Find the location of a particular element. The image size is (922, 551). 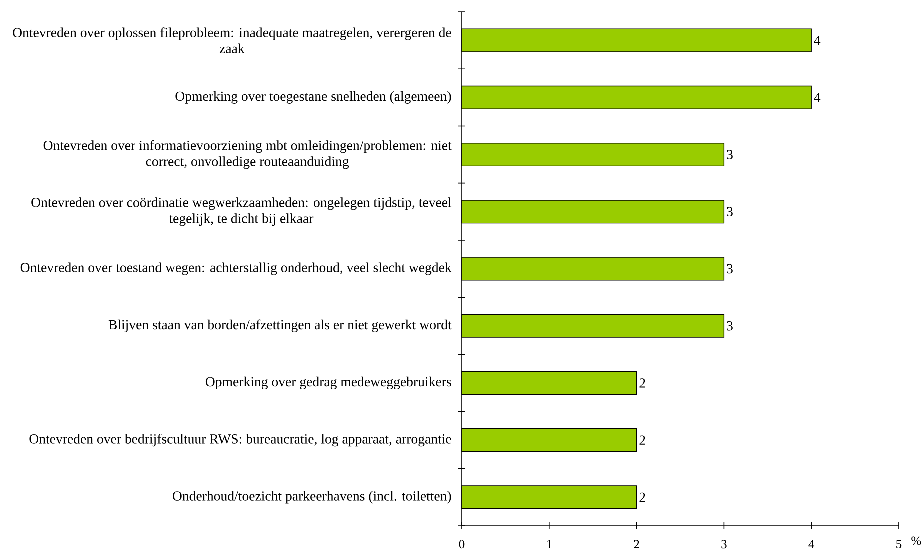

x-axis-title: % is located at coordinates (917, 541).